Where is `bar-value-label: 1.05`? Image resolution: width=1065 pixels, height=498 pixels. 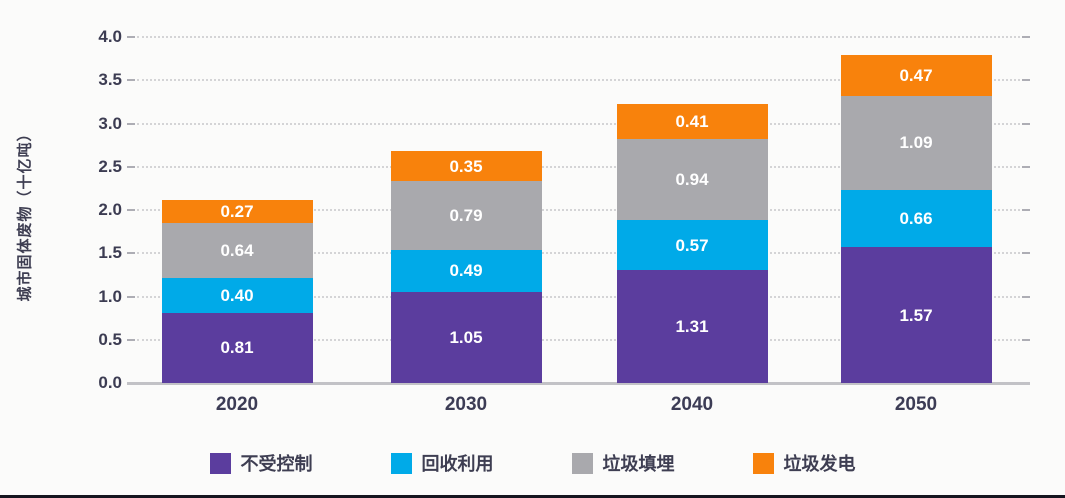
bar-value-label: 1.05 is located at coordinates (466, 338).